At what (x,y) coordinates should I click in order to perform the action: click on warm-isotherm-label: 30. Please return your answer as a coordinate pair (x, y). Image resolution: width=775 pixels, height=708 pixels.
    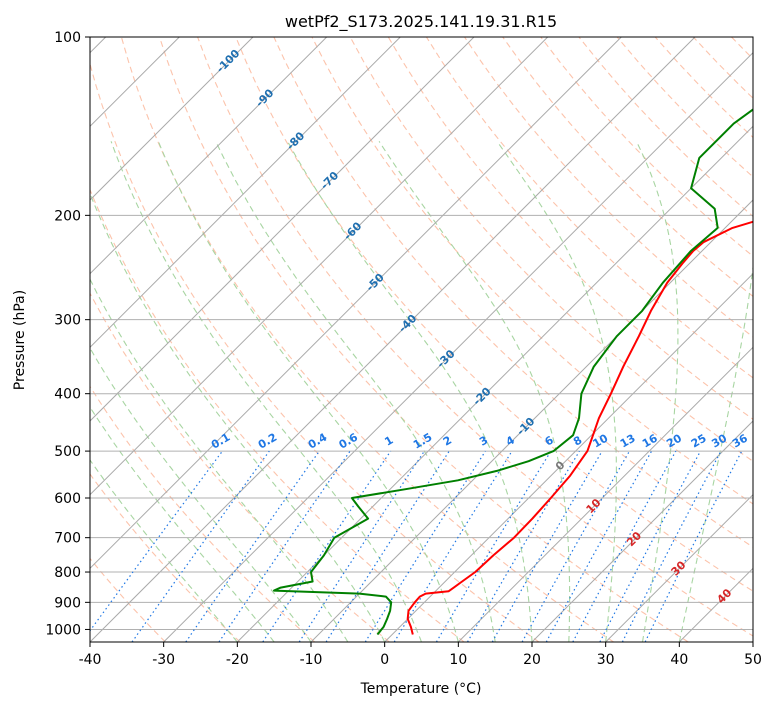
    Looking at the image, I should click on (679, 568).